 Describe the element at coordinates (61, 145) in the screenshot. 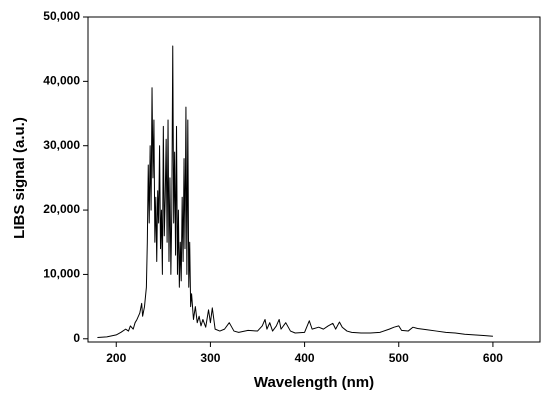

I see `y-tick-label: 30,000` at that location.